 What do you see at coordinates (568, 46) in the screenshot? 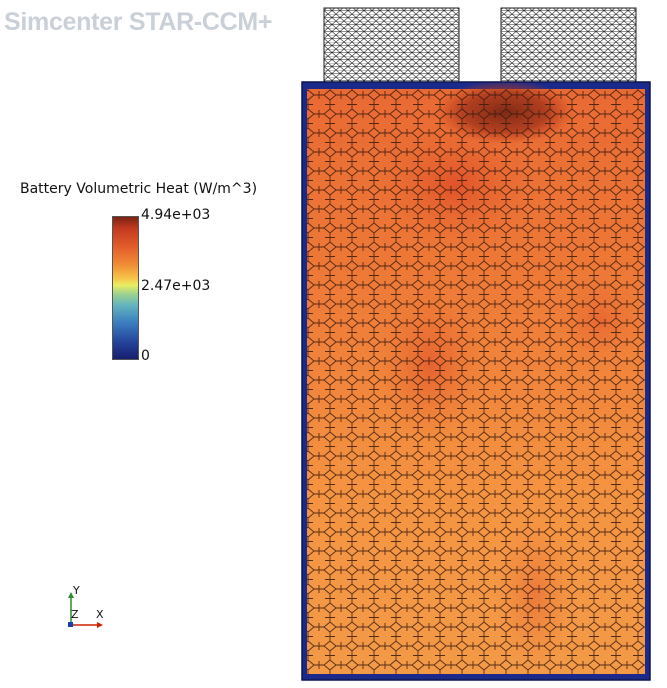
I see `terminal-tab-right` at bounding box center [568, 46].